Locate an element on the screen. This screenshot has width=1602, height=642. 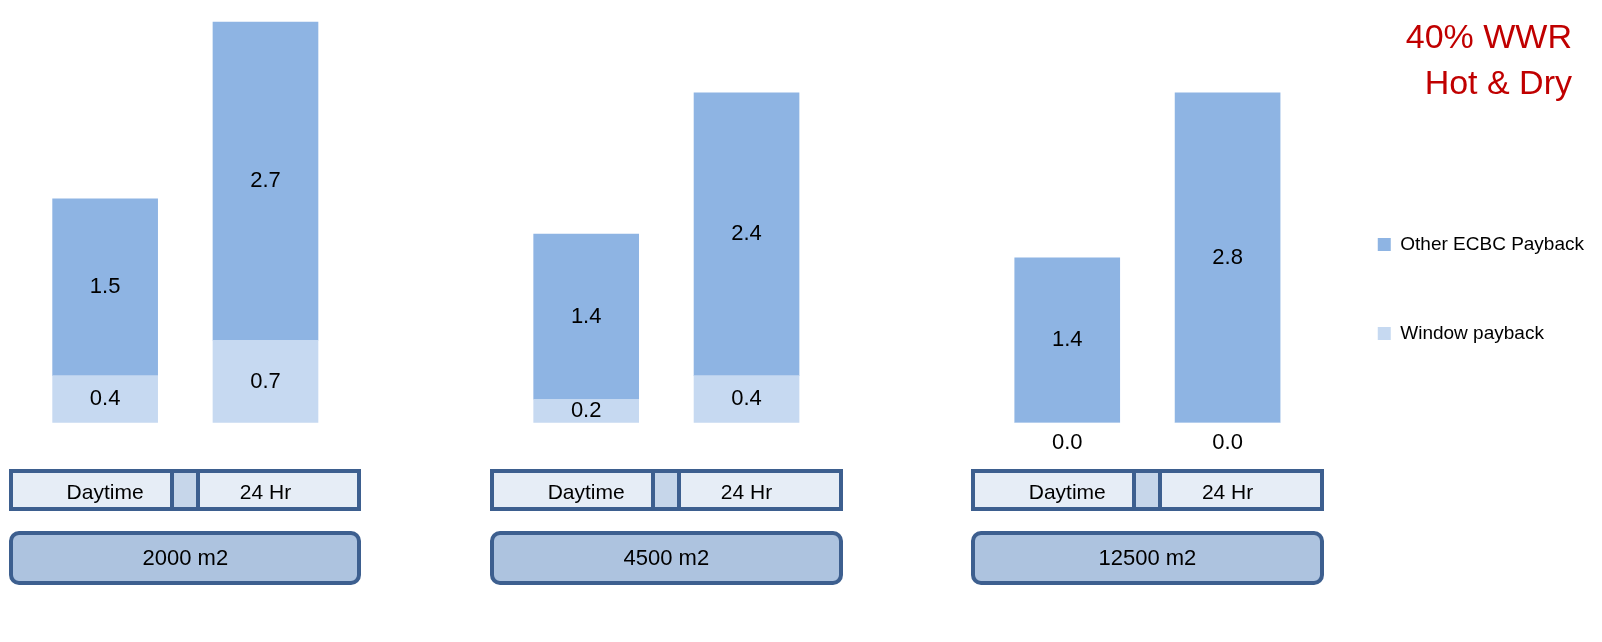
legend-label: Other ECBC Payback is located at coordinates (1492, 243).